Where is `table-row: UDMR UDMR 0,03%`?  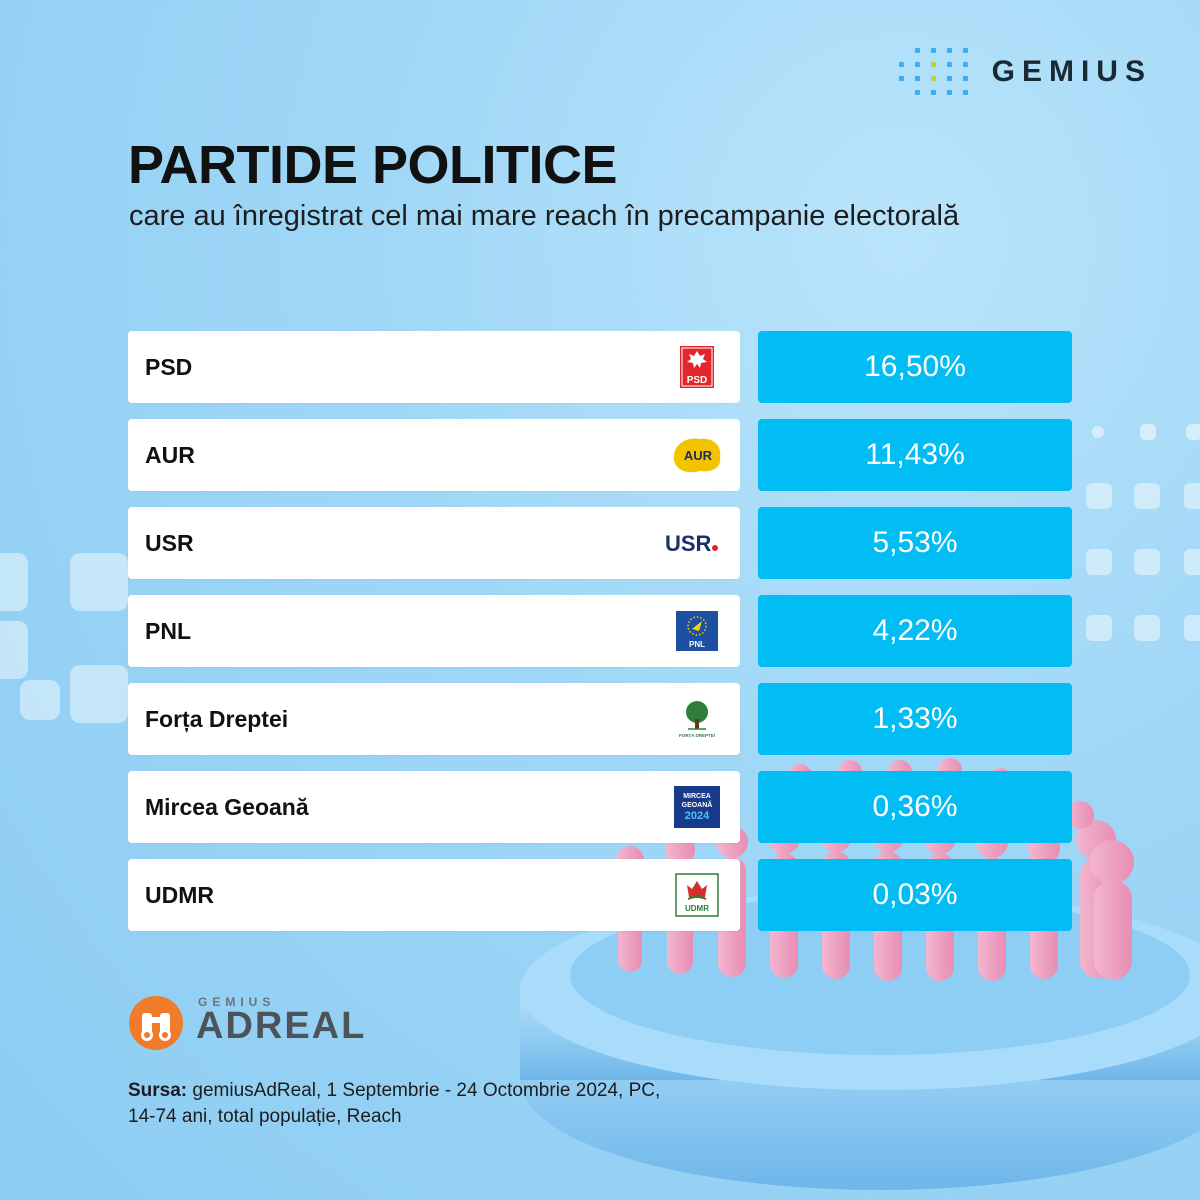 table-row: UDMR UDMR 0,03% is located at coordinates (600, 895).